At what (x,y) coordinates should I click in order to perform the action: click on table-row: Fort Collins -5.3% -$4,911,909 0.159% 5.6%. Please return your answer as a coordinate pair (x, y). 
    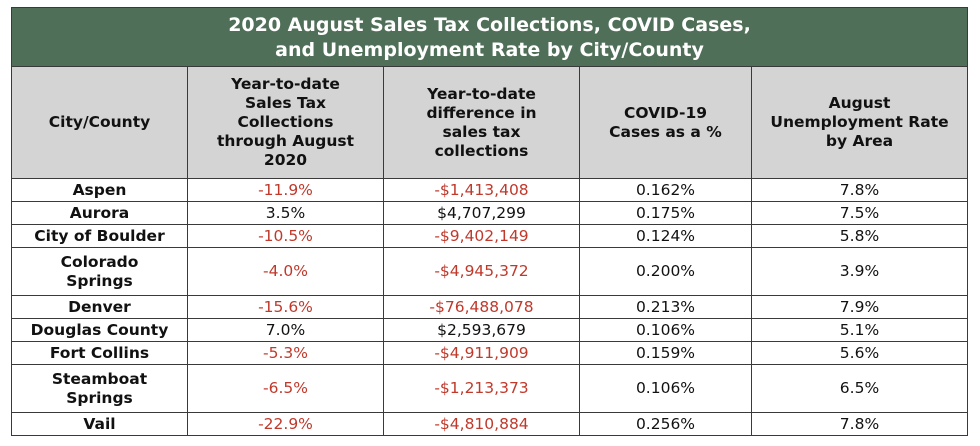
    Looking at the image, I should click on (489, 353).